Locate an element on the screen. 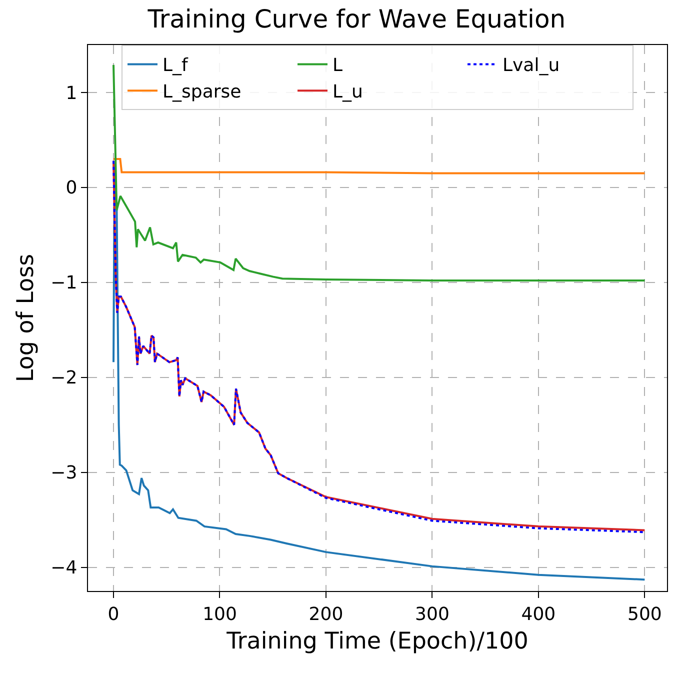  chart-title: Training Curve for Wave Equation is located at coordinates (356, 19).